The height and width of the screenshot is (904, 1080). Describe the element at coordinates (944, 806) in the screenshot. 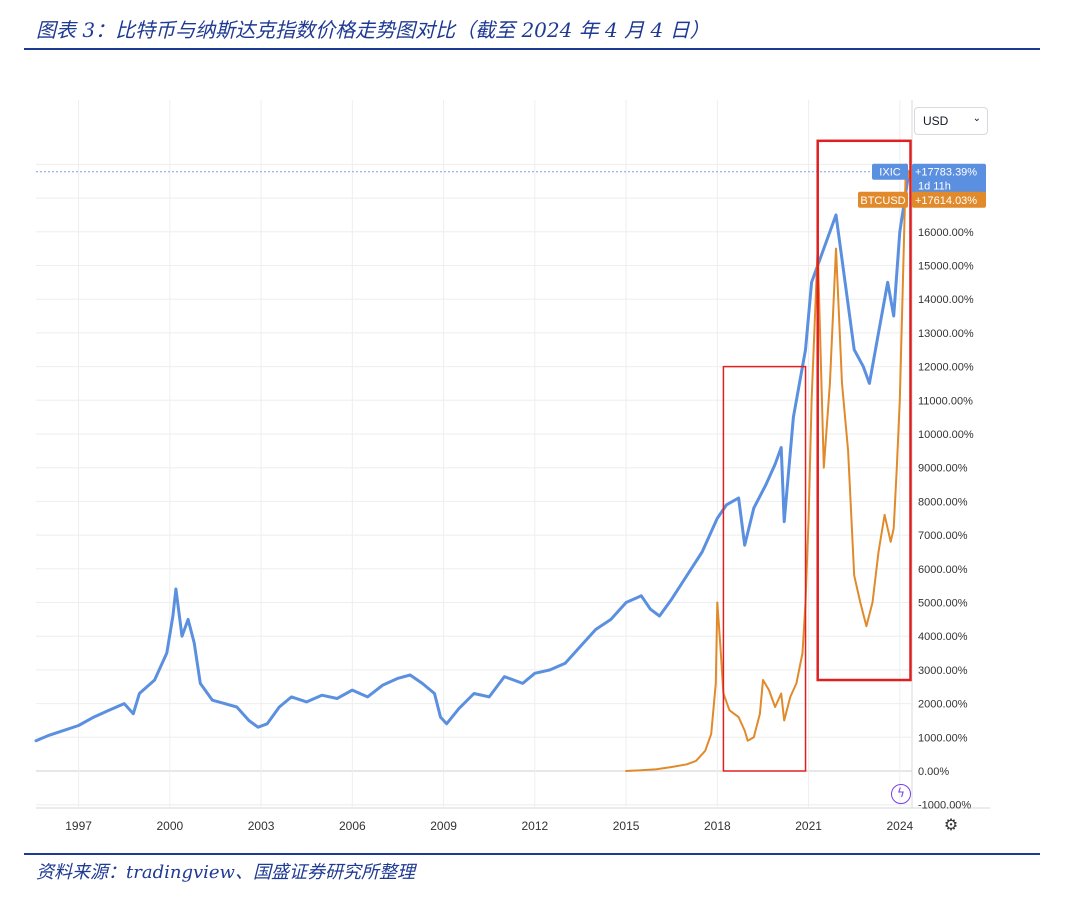

I see `y-tick-label: -1000.00%` at that location.